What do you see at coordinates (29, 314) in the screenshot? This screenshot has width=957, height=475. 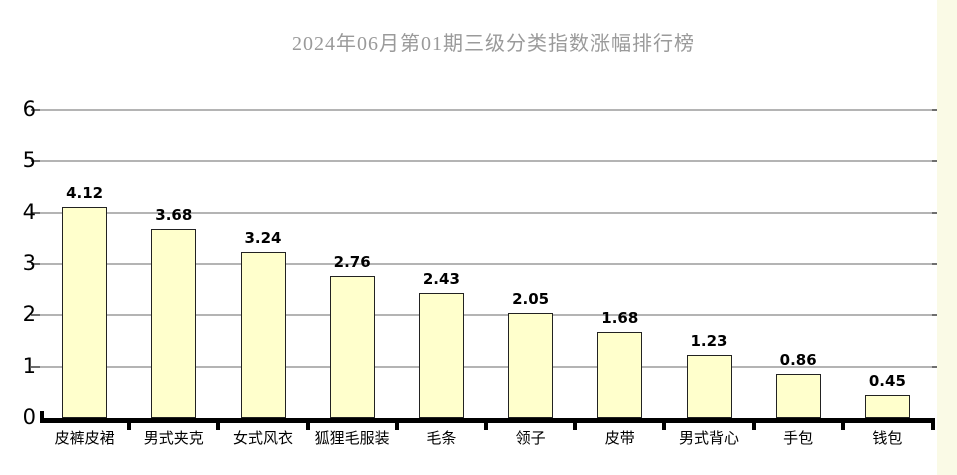 I see `y-axis-tick-label: 2` at bounding box center [29, 314].